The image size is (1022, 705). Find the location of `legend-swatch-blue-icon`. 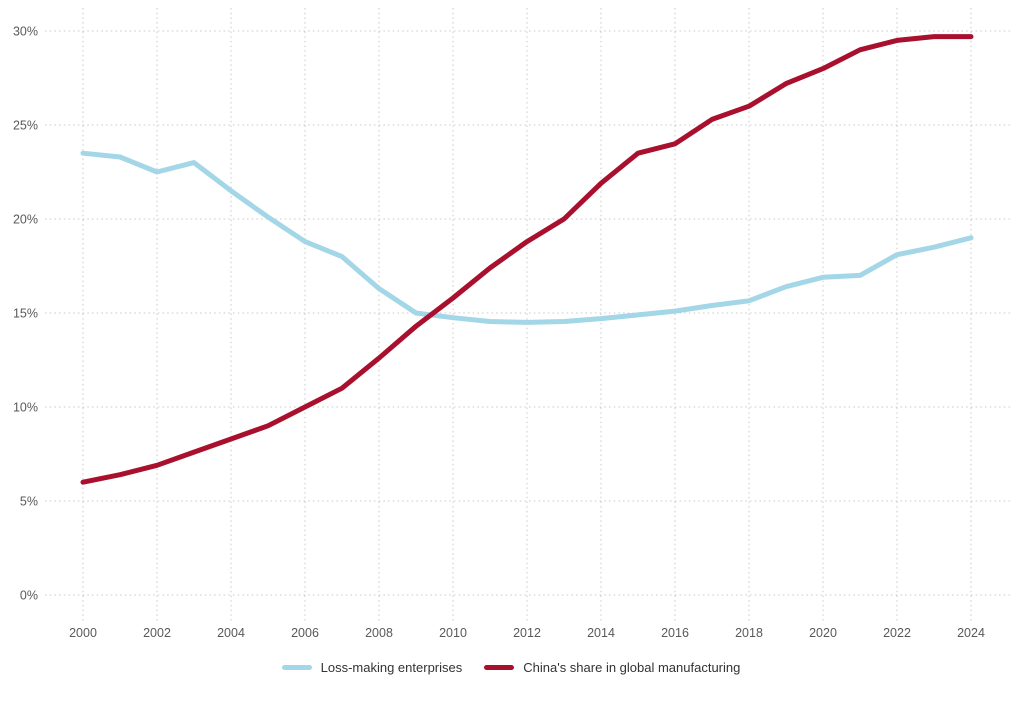

legend-swatch-blue-icon is located at coordinates (296, 667).